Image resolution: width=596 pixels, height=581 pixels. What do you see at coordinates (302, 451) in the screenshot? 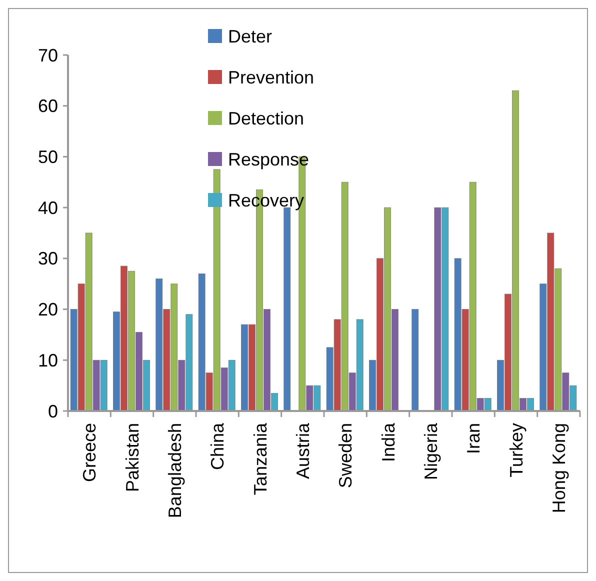
I see `x-tick-label: Austria` at bounding box center [302, 451].